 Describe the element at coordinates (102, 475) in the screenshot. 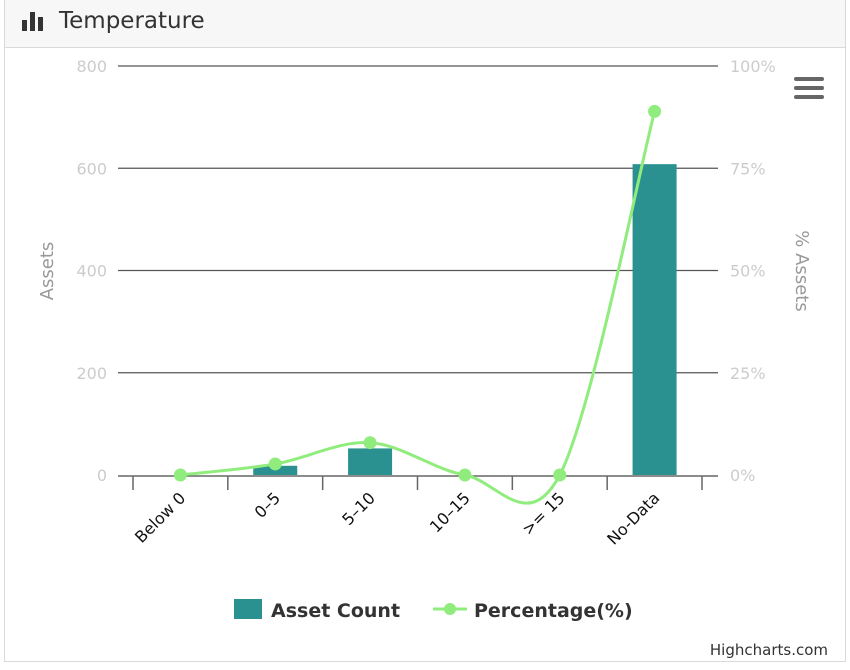

I see `y-tick-label-left: 0` at that location.